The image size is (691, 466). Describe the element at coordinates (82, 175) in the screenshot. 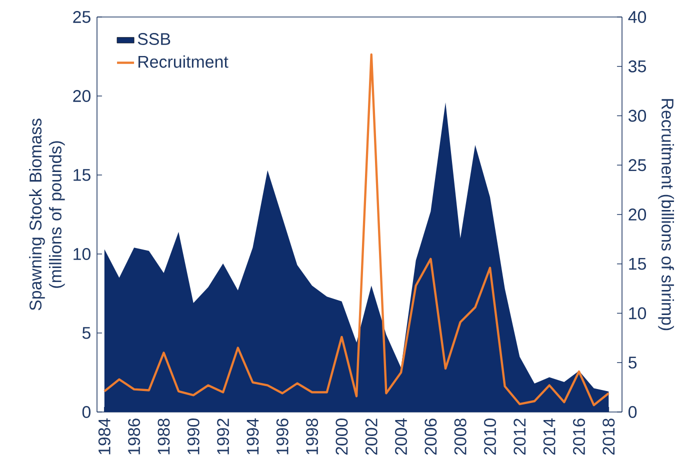

I see `y-tick-label: 15` at that location.